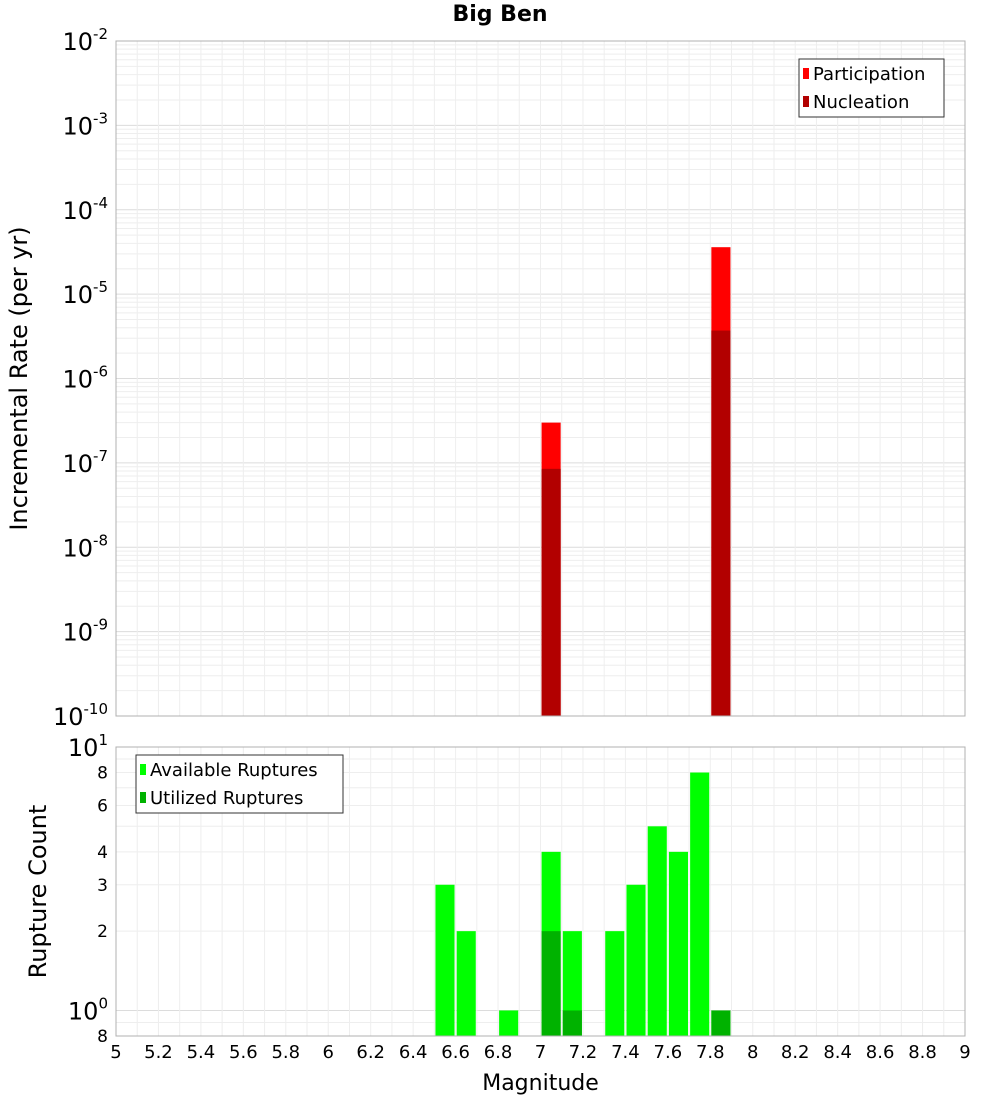  What do you see at coordinates (38, 892) in the screenshot?
I see `y-axis-label-1: Rupture Count` at bounding box center [38, 892].